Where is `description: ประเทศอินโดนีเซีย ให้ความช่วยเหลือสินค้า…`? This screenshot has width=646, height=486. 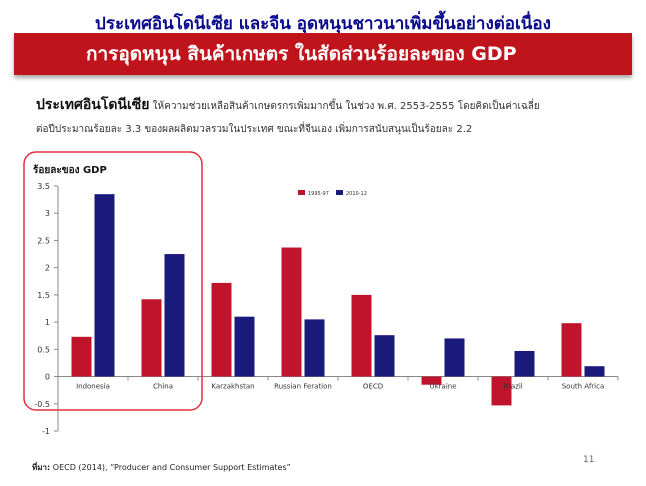
description: ประเทศอินโดนีเซีย ให้ความช่วยเหลือสินค้า… is located at coordinates (336, 117).